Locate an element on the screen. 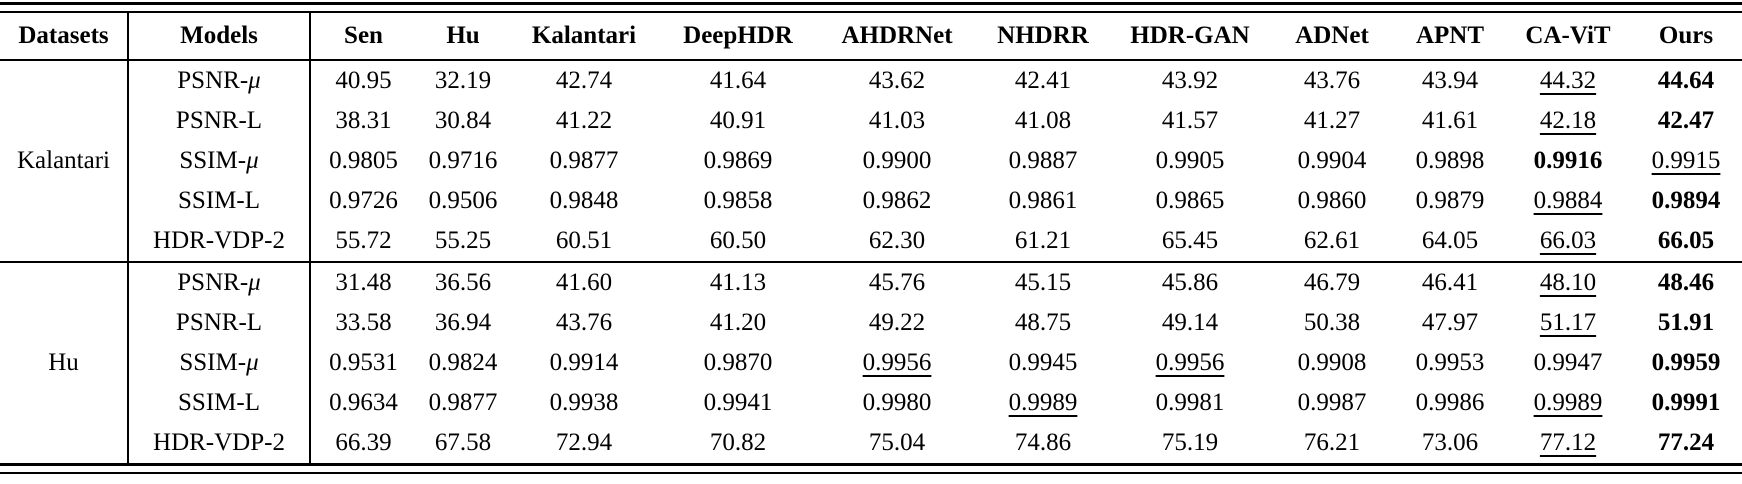 The width and height of the screenshot is (1742, 484). bottom-double-rule is located at coordinates (871, 468).